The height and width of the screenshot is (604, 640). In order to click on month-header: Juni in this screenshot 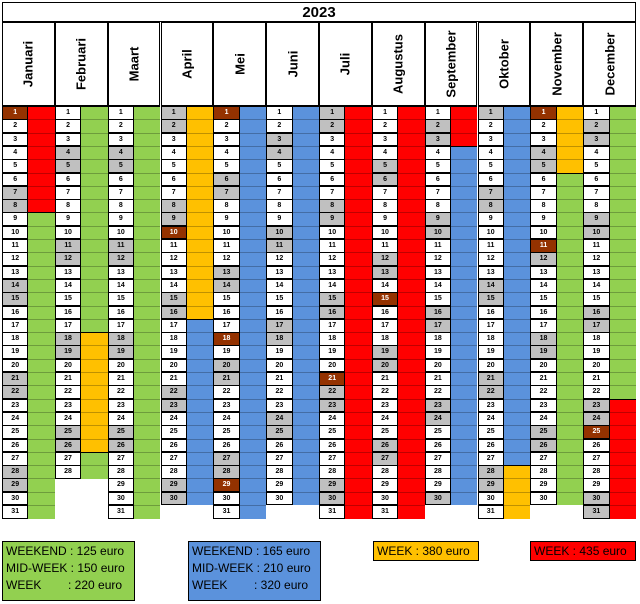, I will do `click(292, 64)`.